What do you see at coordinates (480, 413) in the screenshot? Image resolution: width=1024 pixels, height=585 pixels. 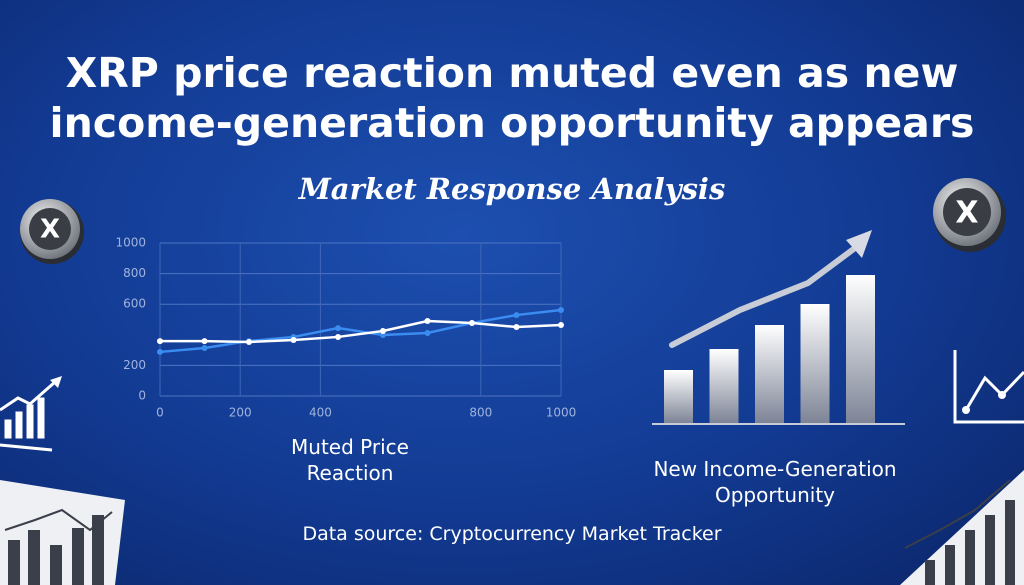 I see `x-tick-label: 800` at bounding box center [480, 413].